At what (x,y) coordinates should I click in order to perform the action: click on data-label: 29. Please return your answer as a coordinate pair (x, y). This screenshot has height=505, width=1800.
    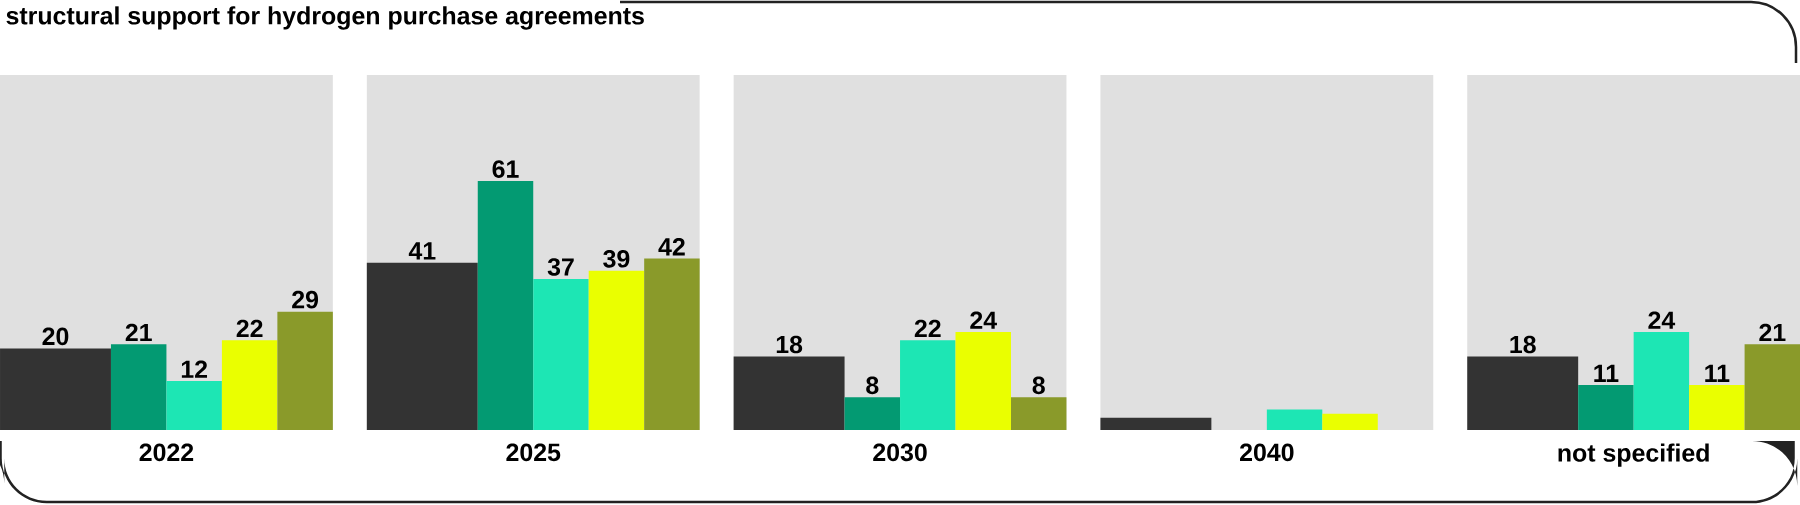
    Looking at the image, I should click on (305, 299).